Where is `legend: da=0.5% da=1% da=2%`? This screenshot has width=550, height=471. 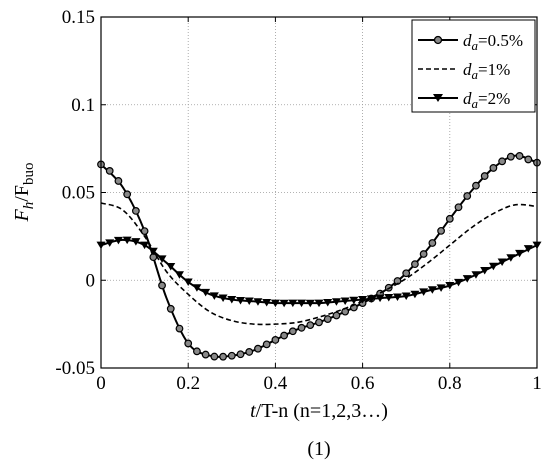 legend: da=0.5% da=1% da=2% is located at coordinates (473, 66).